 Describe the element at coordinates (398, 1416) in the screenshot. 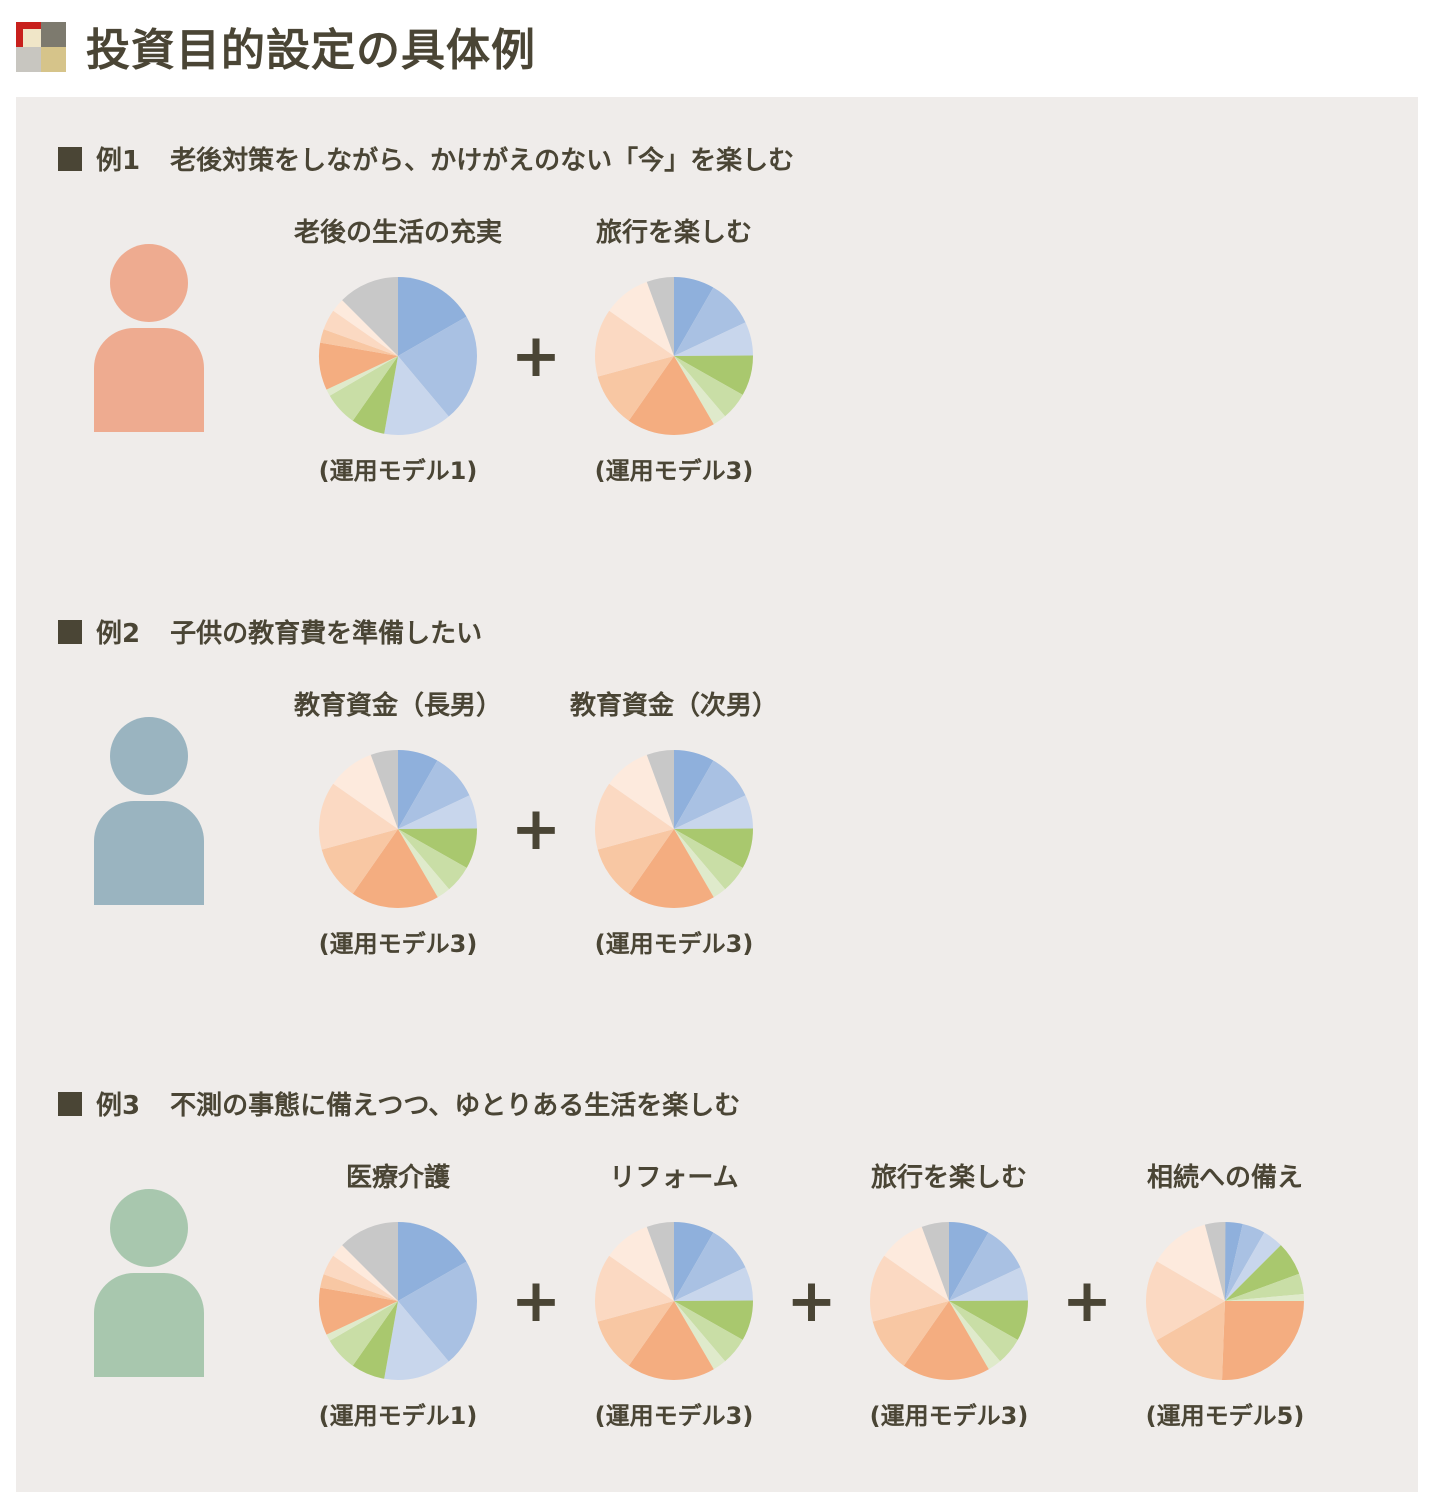

I see `model-caption: (運用モデル1)` at that location.